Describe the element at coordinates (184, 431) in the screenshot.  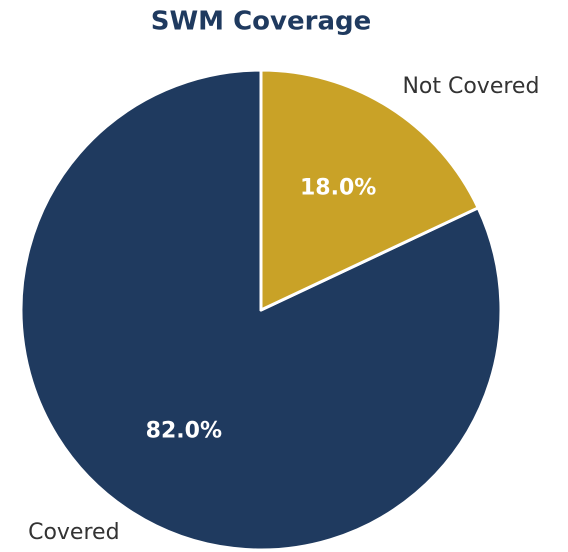
I see `percent-label: 82.0%` at that location.